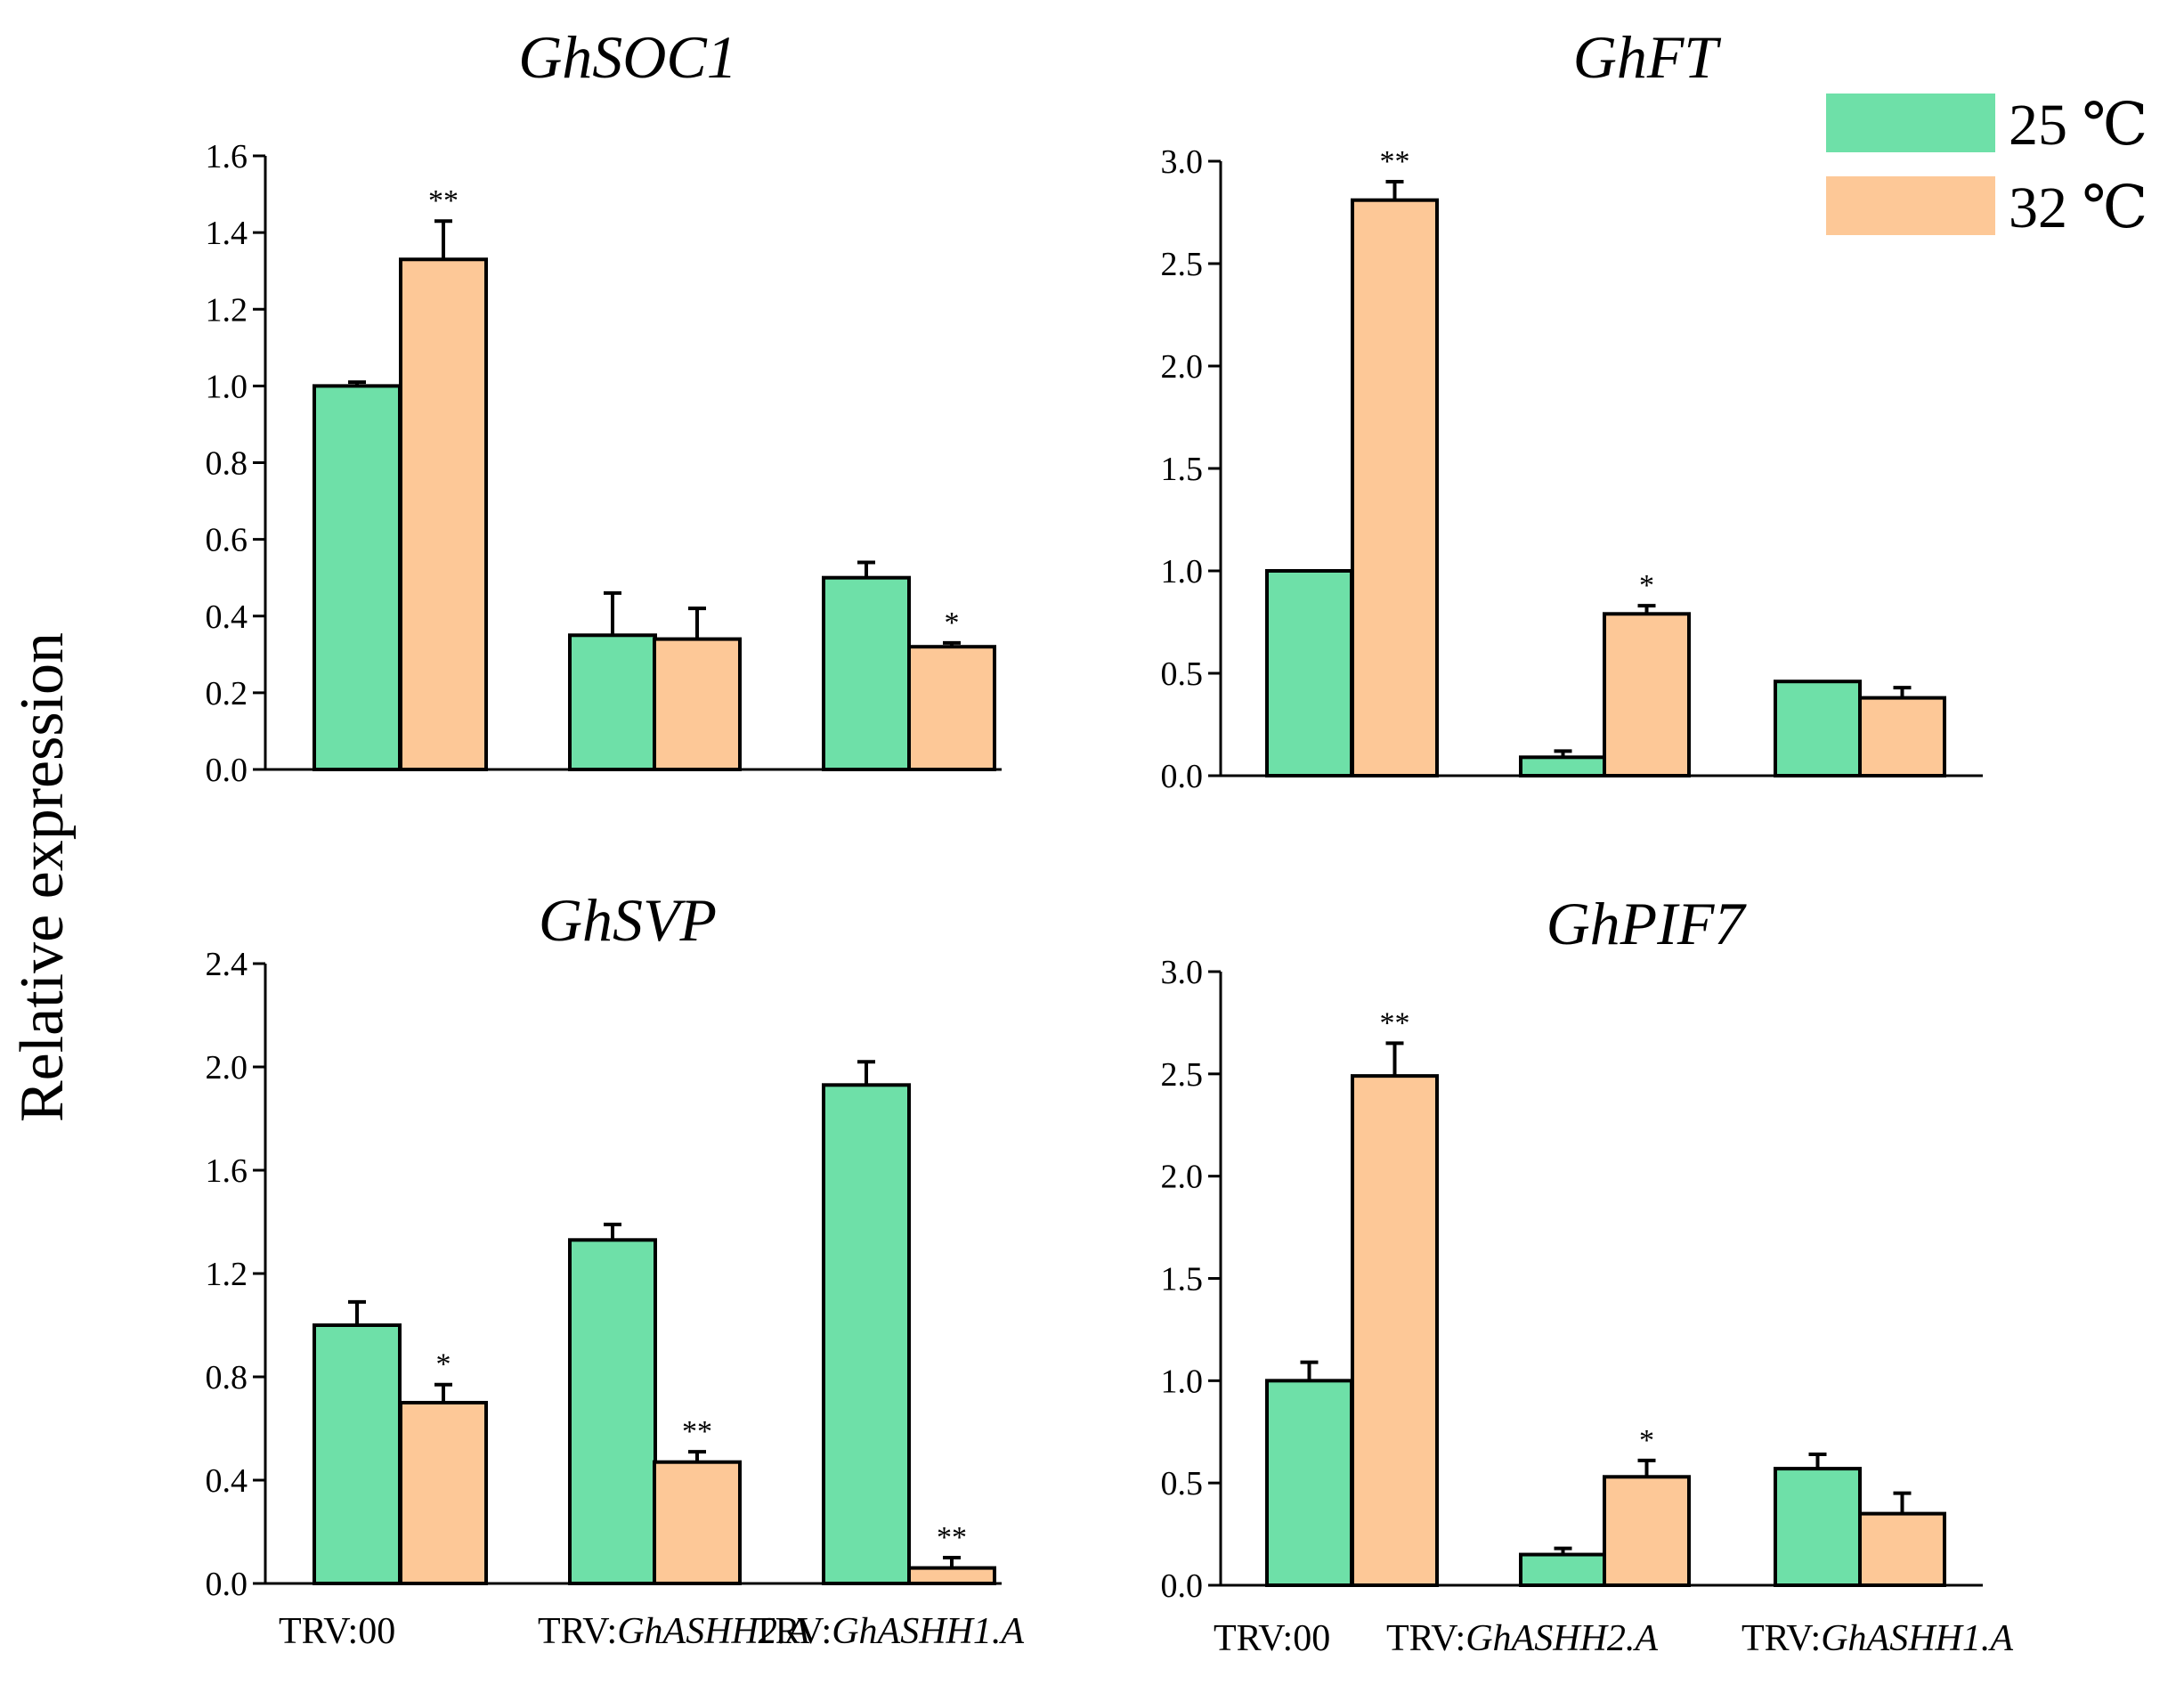 The image size is (2184, 1693). Describe the element at coordinates (2078, 207) in the screenshot. I see `legend-label-32c: 32 ℃` at that location.